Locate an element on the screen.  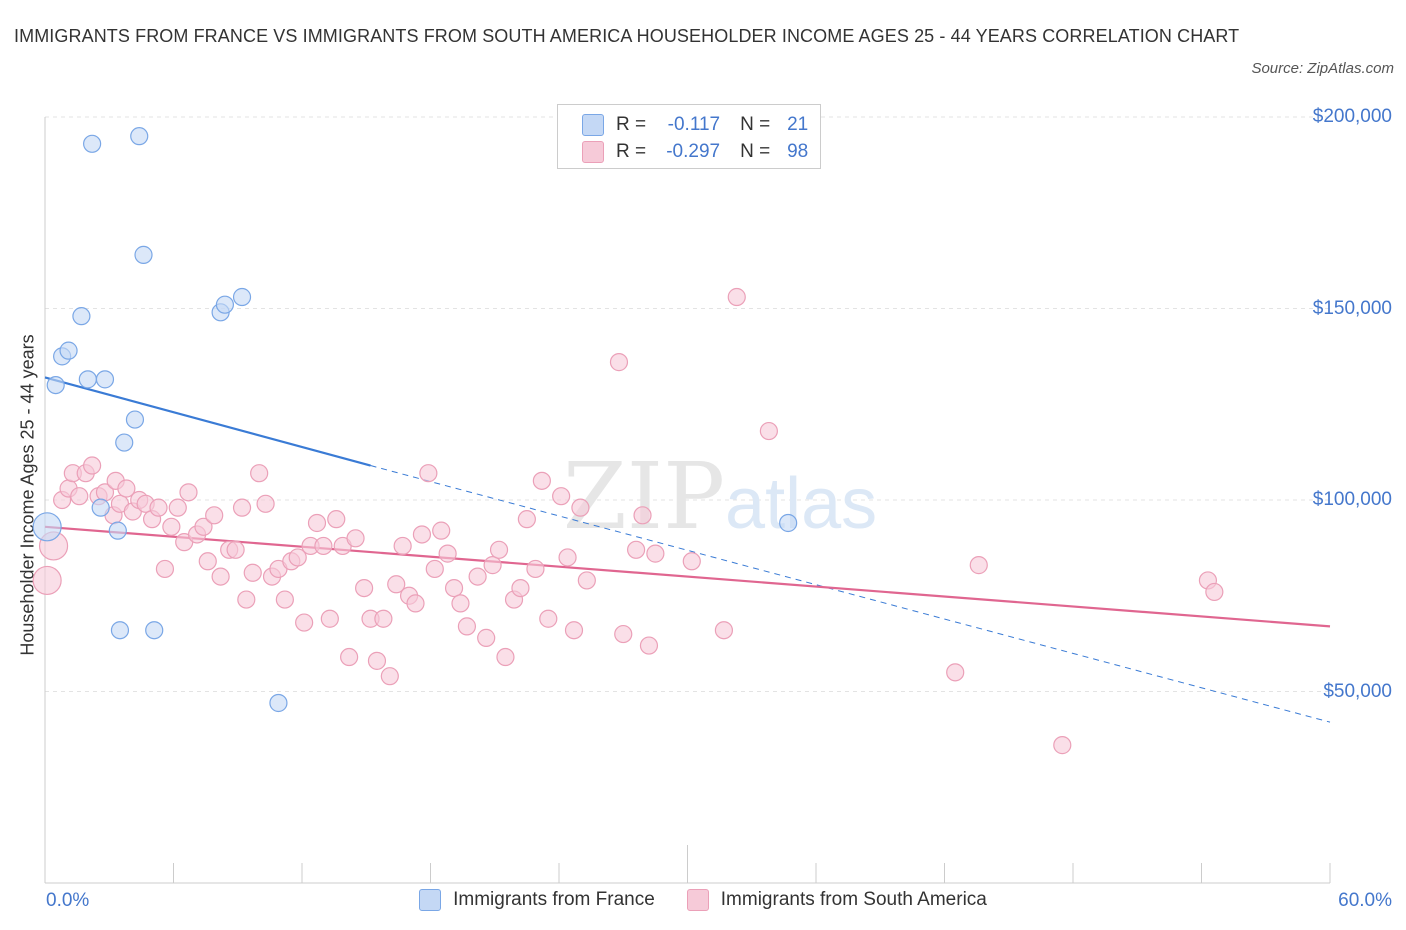
series-legend-south-america: Immigrants from South America is located at coordinates (836, 900).